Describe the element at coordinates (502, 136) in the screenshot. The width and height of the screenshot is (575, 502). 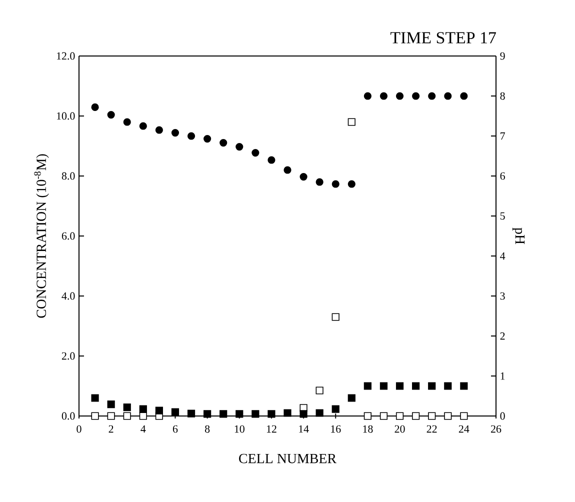
I see `y2-tick-label: 7` at that location.